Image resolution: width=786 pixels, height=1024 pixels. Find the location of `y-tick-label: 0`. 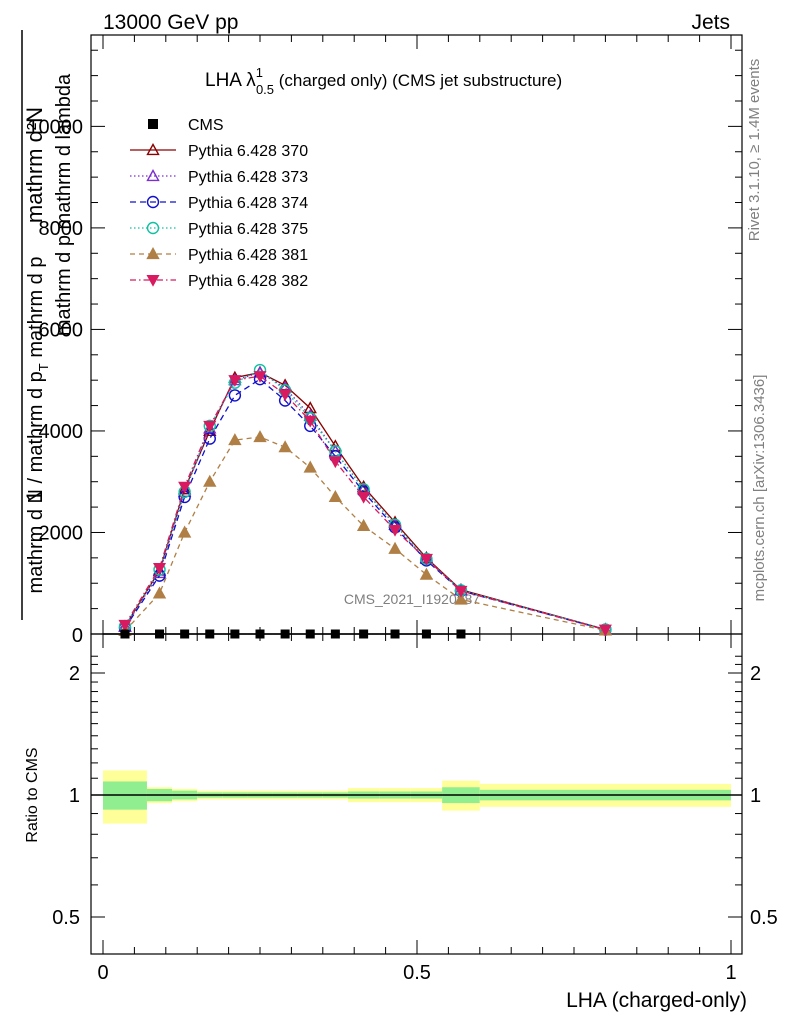

y-tick-label: 0 is located at coordinates (77, 636).